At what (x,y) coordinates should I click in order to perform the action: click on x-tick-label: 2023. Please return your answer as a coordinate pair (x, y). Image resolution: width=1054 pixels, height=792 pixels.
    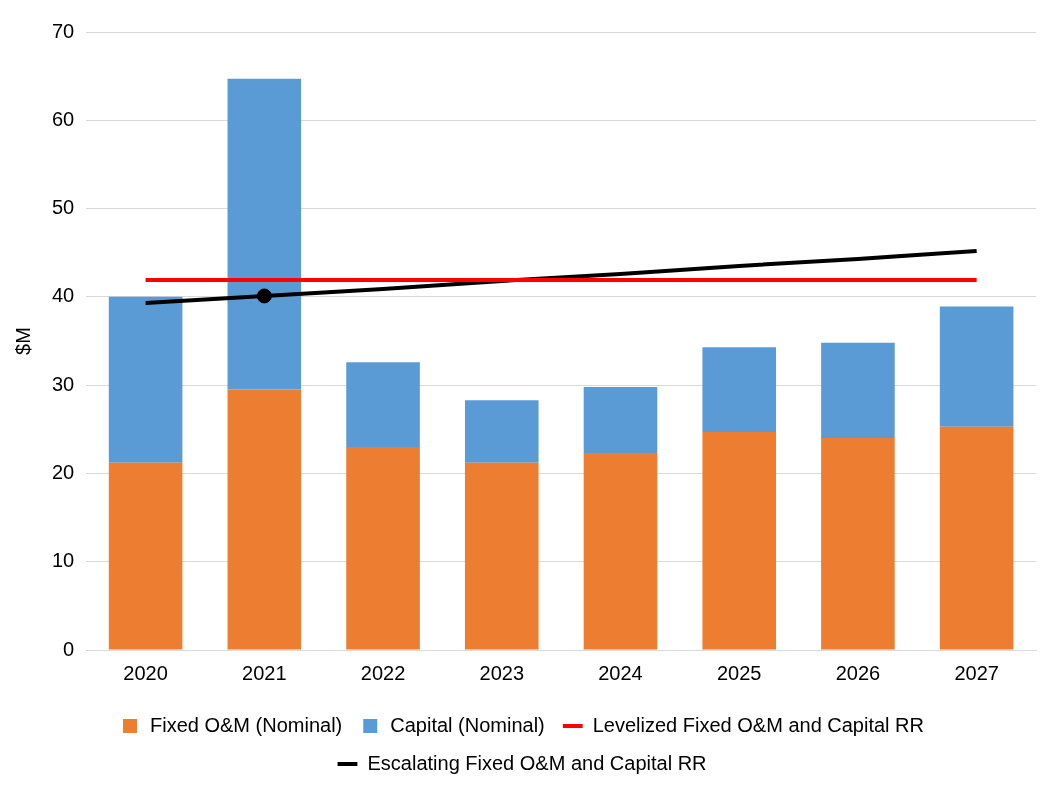
    Looking at the image, I should click on (502, 672).